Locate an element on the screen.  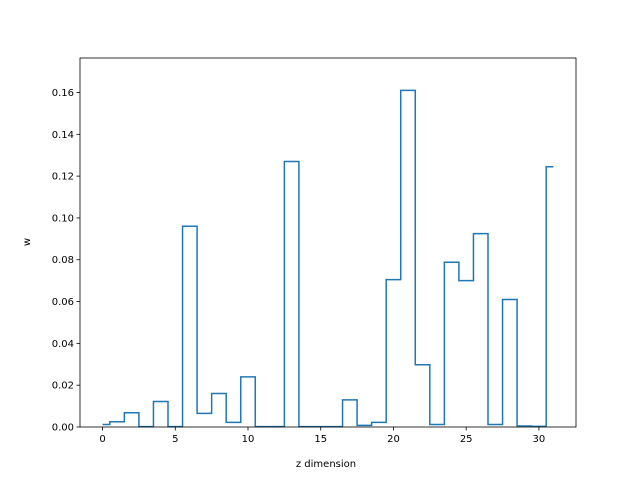
y-tick-label: 0.10 is located at coordinates (63, 218).